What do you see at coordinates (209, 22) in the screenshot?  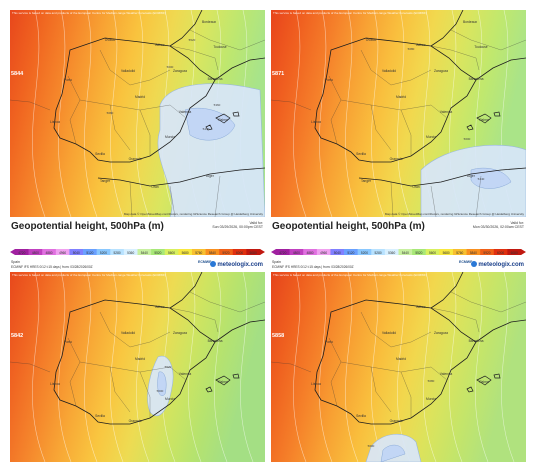 I see `city-label: Bordeaux` at bounding box center [209, 22].